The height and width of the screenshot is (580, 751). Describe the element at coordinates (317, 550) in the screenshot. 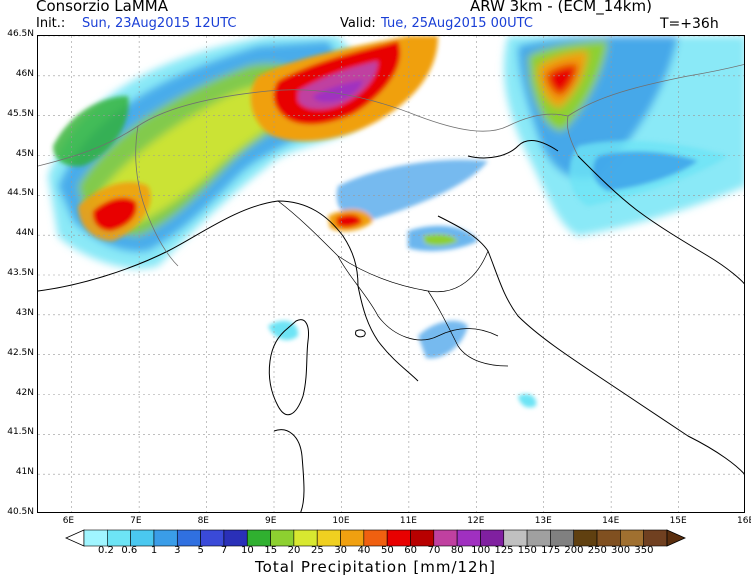

I see `colorbar-tick-label: 25` at that location.